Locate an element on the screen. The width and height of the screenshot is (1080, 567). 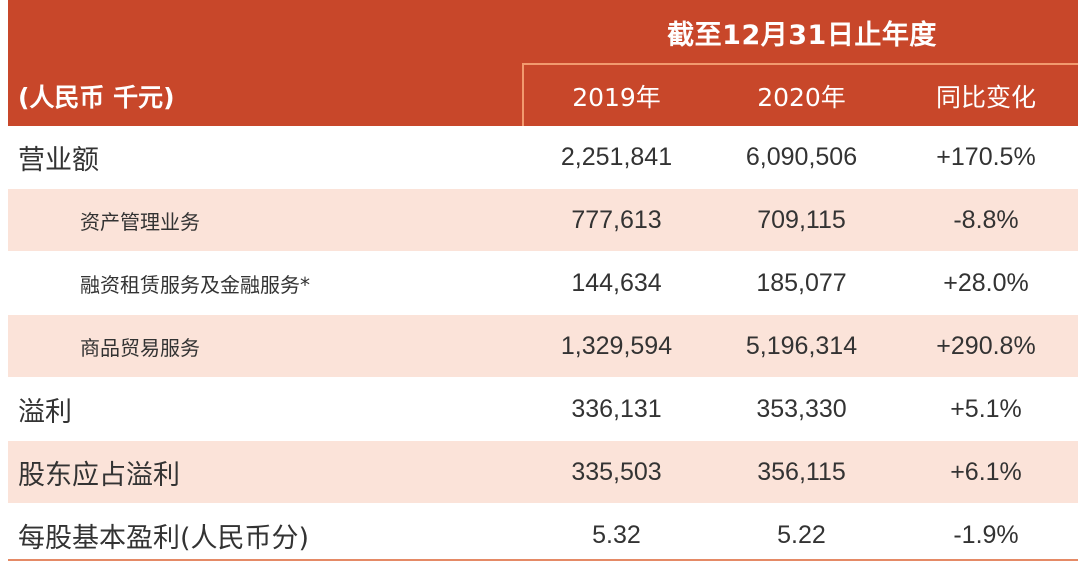
bottom-rule is located at coordinates (543, 560).